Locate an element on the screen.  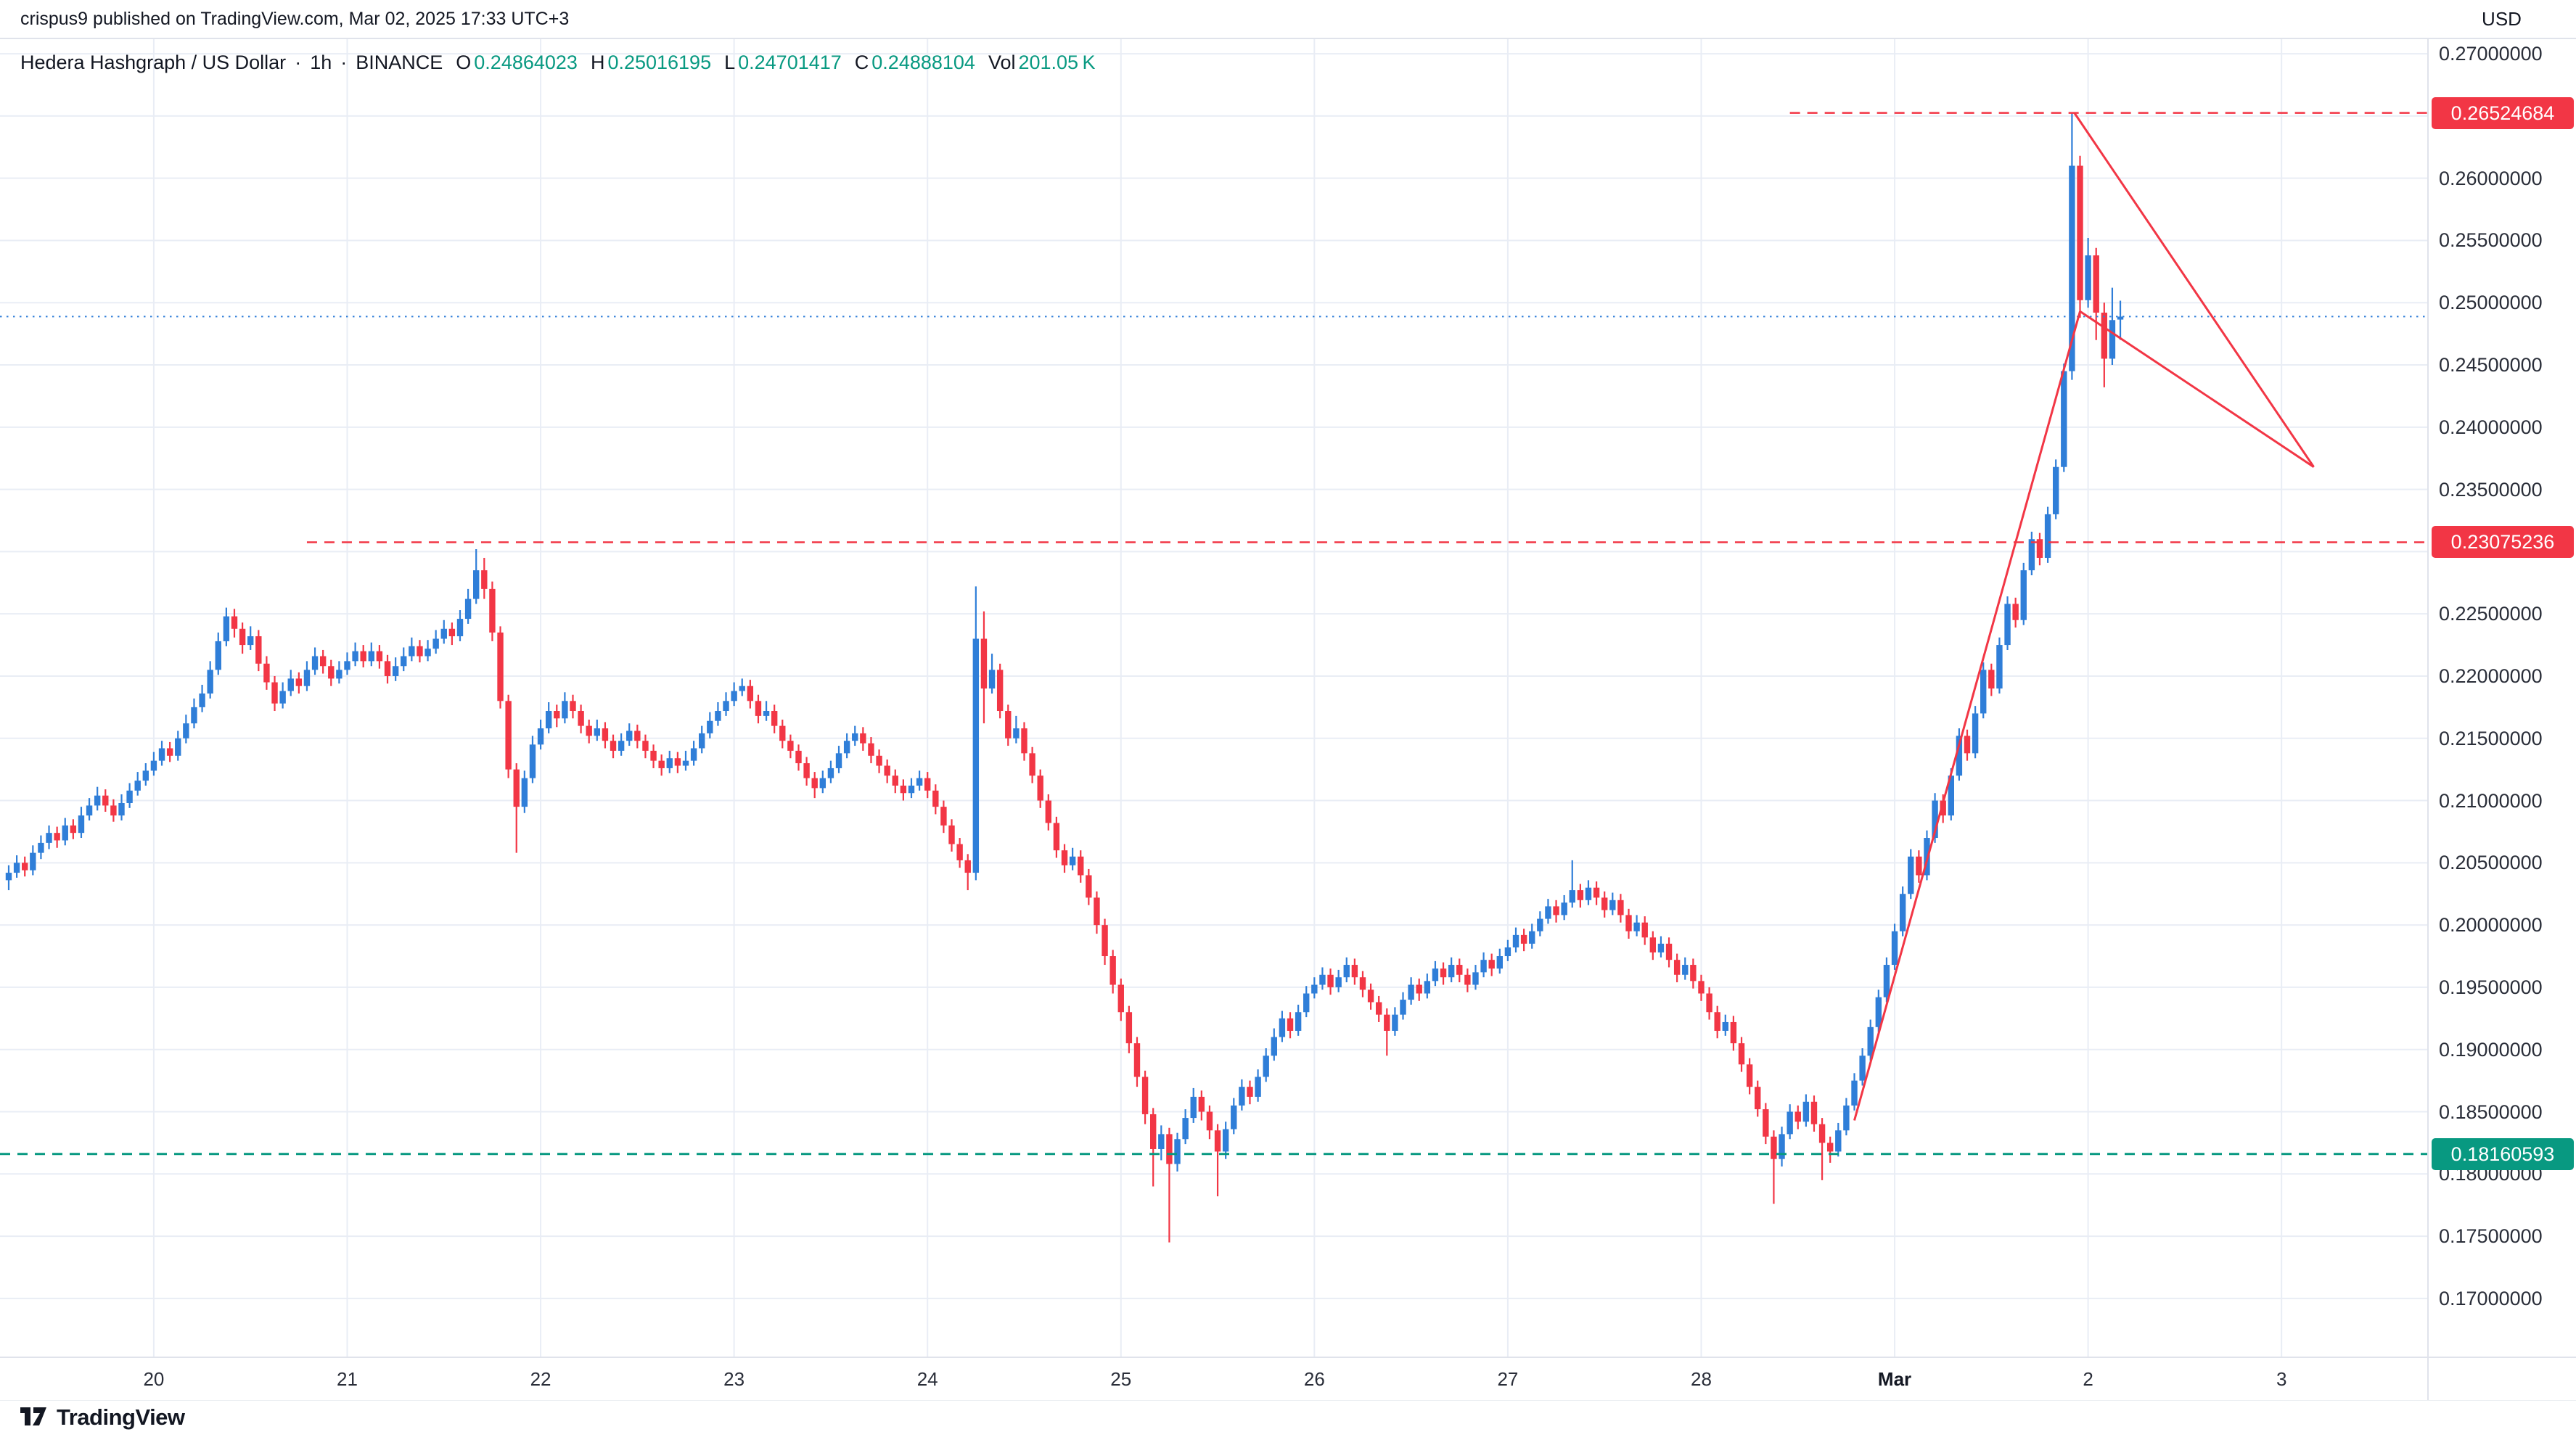
footer-bar: TradingView is located at coordinates (1288, 1416).